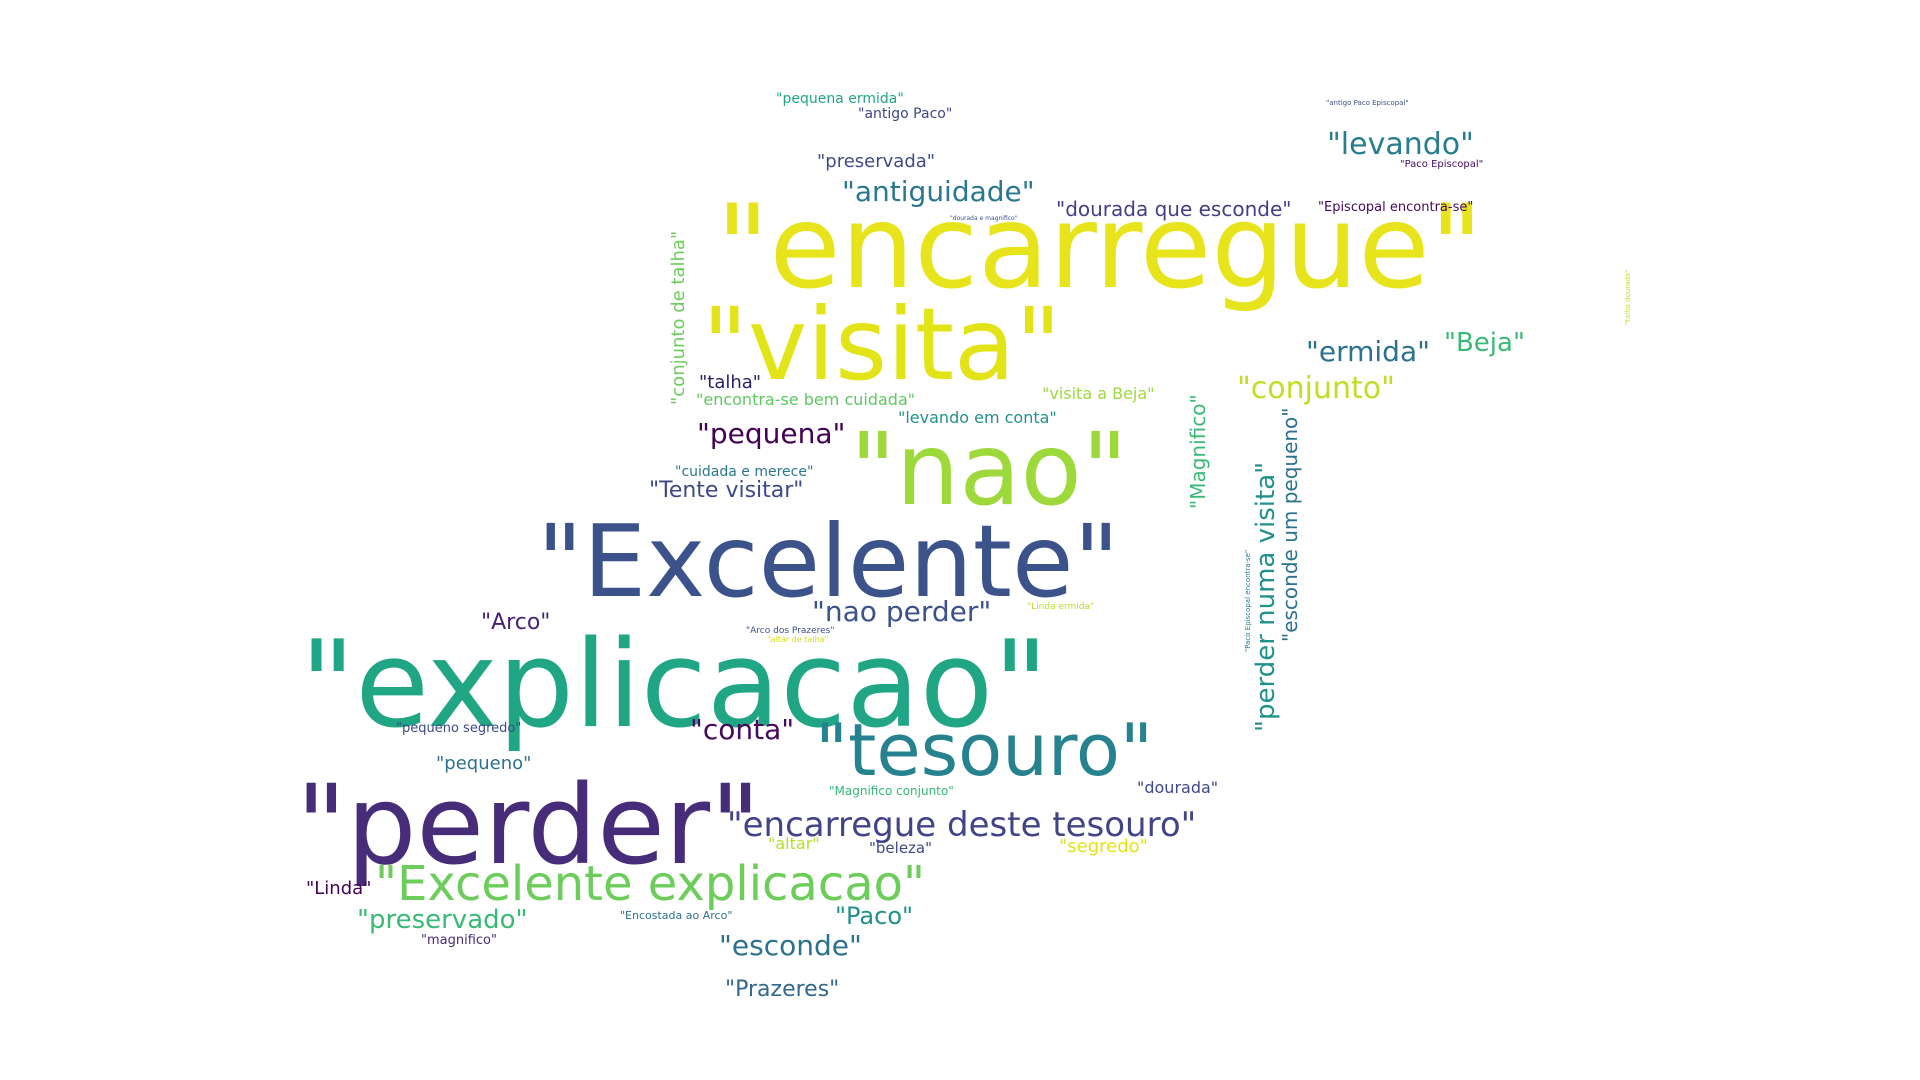 This screenshot has width=1920, height=1080. I want to click on cloud-word: "cuidada e merece", so click(744, 472).